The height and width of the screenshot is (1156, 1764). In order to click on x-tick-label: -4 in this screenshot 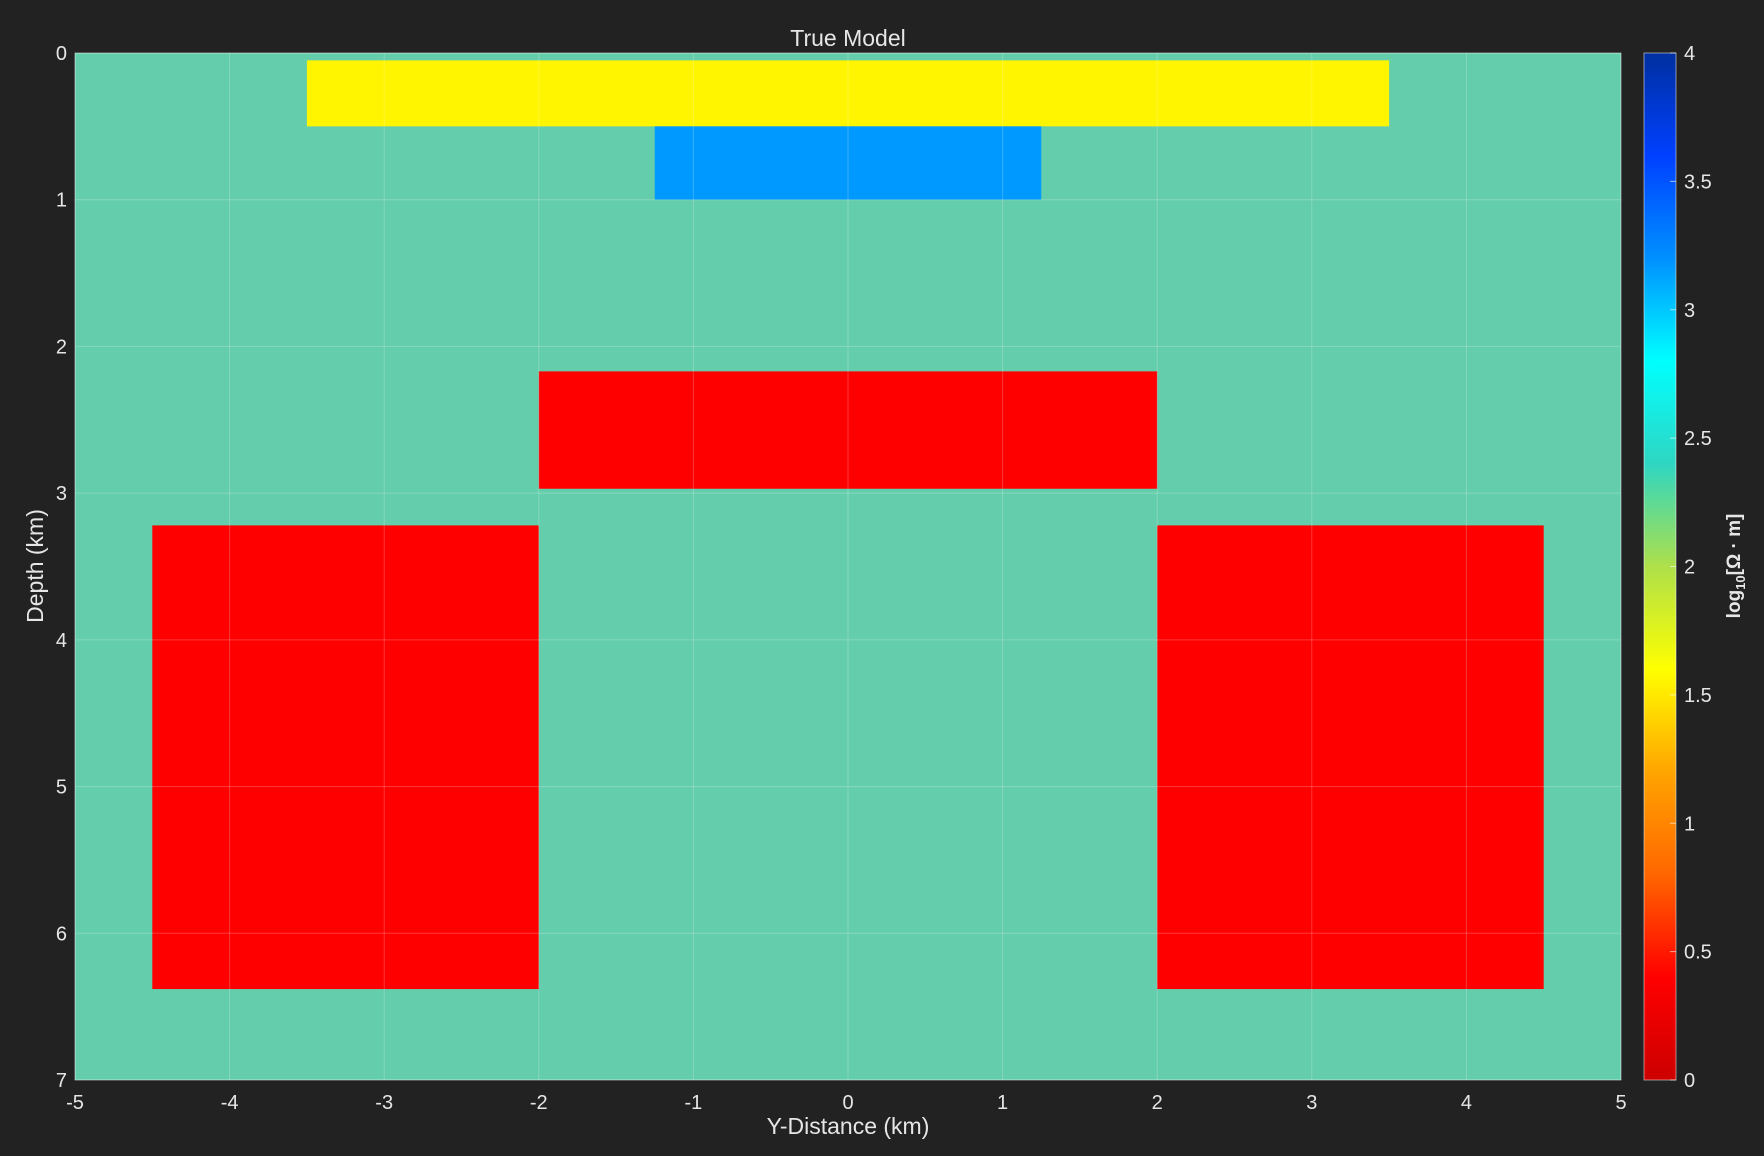, I will do `click(230, 1103)`.